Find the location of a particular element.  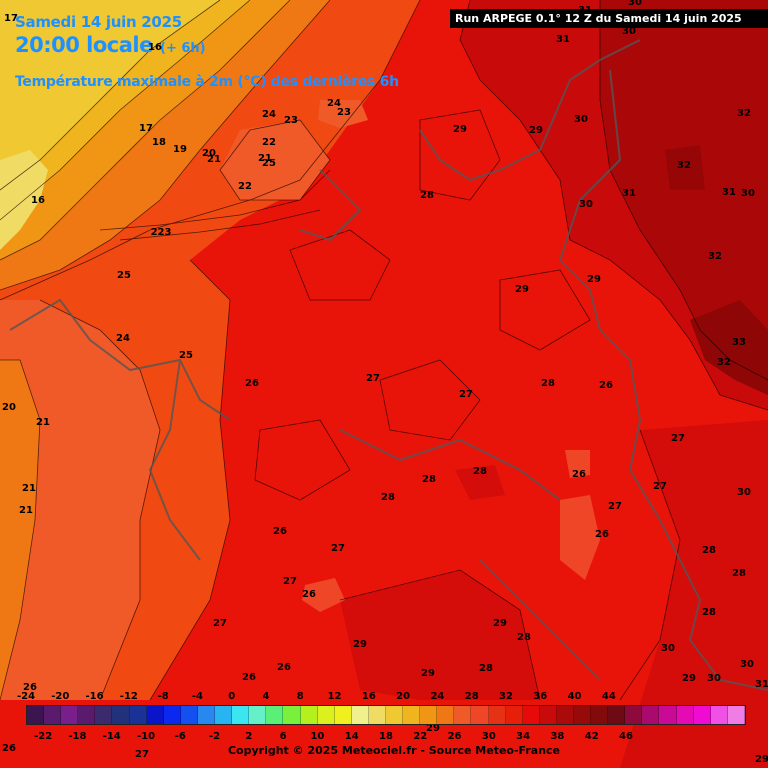

legend-tick-label: 16 is located at coordinates (368, 696).